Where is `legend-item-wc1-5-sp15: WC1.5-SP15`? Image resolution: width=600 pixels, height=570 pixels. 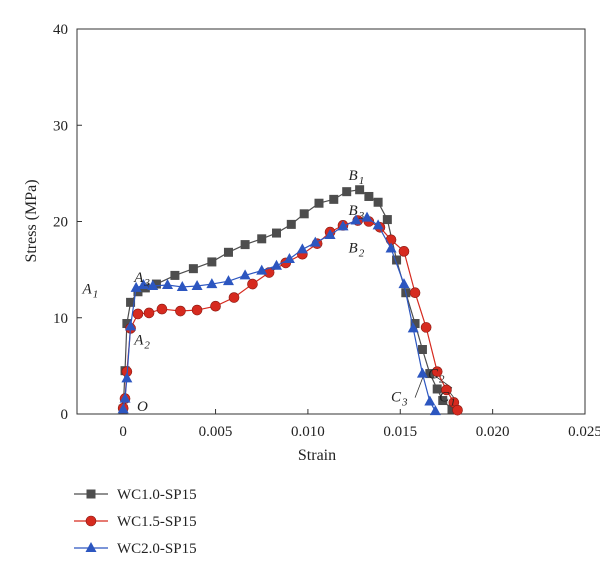 legend-item-wc1-5-sp15: WC1.5-SP15 is located at coordinates (135, 522).